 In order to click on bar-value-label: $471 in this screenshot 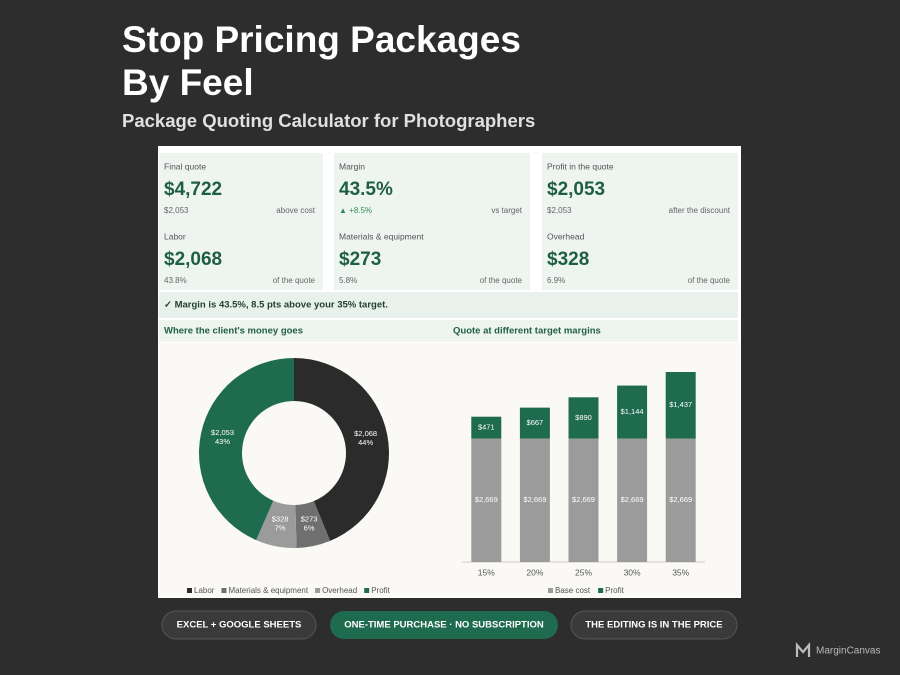, I will do `click(486, 427)`.